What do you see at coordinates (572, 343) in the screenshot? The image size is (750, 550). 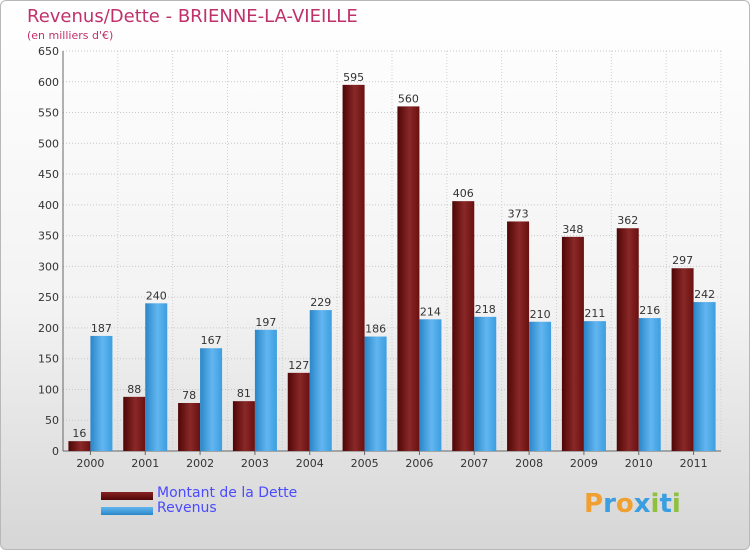 I see `bar-debt-2009` at bounding box center [572, 343].